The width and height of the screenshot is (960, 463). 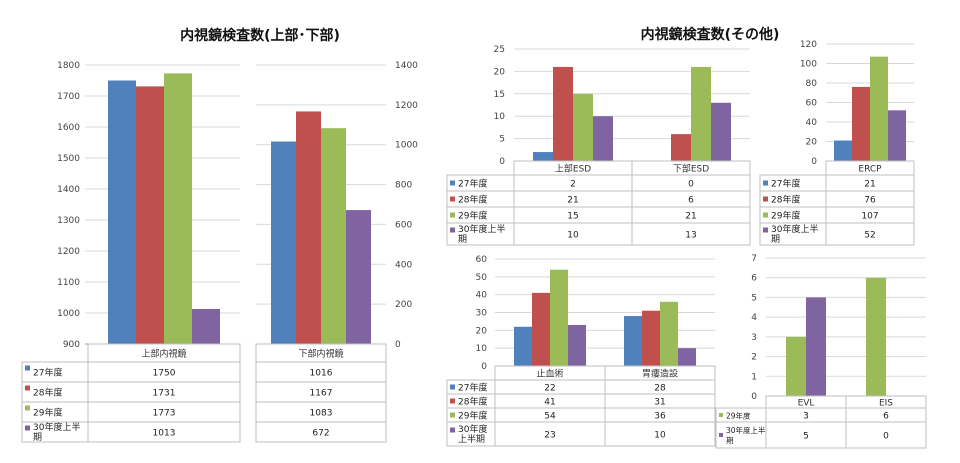 I want to click on y-tick-label: 15, so click(x=499, y=95).